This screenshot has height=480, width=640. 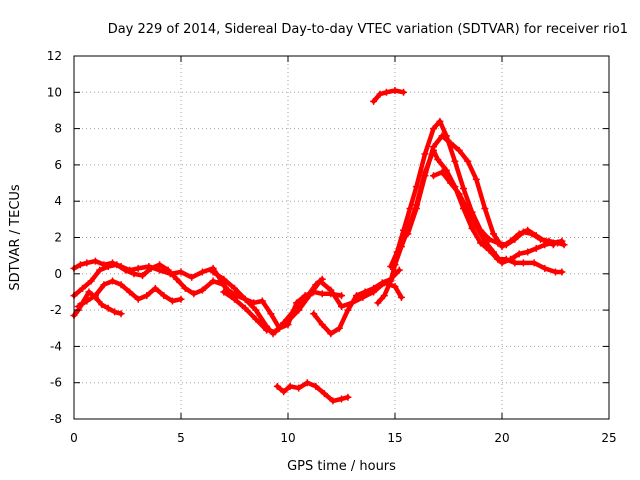 What do you see at coordinates (287, 438) in the screenshot?
I see `x-tick-label: 10` at bounding box center [287, 438].